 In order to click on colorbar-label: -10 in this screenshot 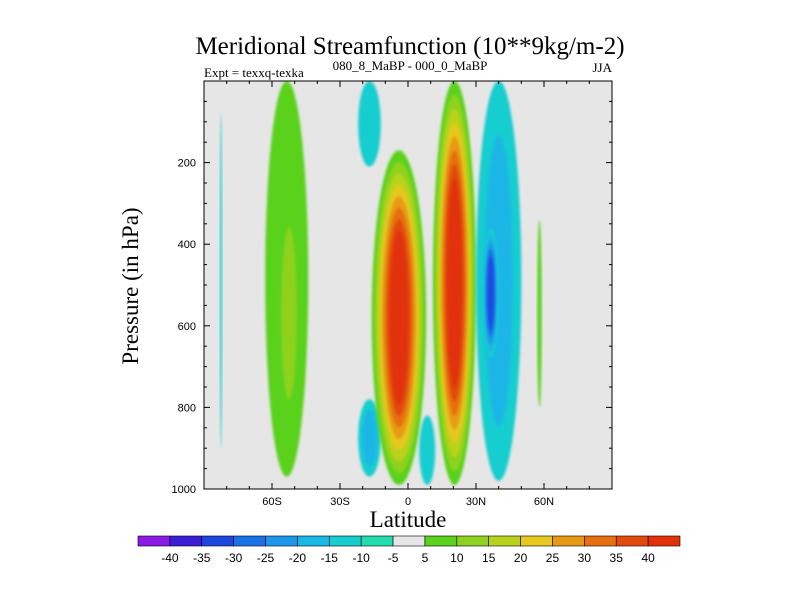, I will do `click(362, 558)`.